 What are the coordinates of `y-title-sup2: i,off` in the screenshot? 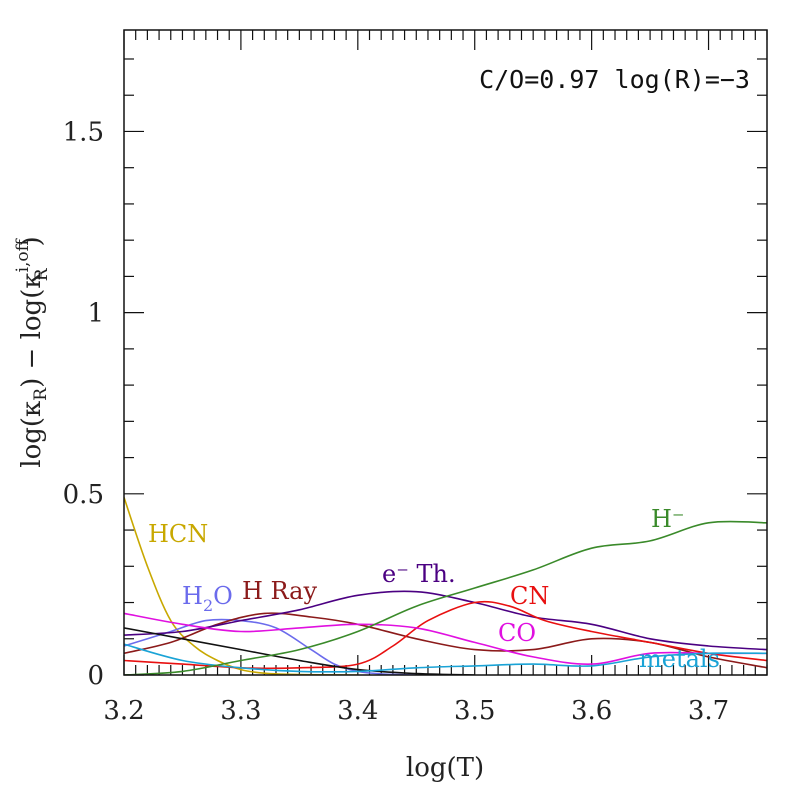 It's located at (23, 254).